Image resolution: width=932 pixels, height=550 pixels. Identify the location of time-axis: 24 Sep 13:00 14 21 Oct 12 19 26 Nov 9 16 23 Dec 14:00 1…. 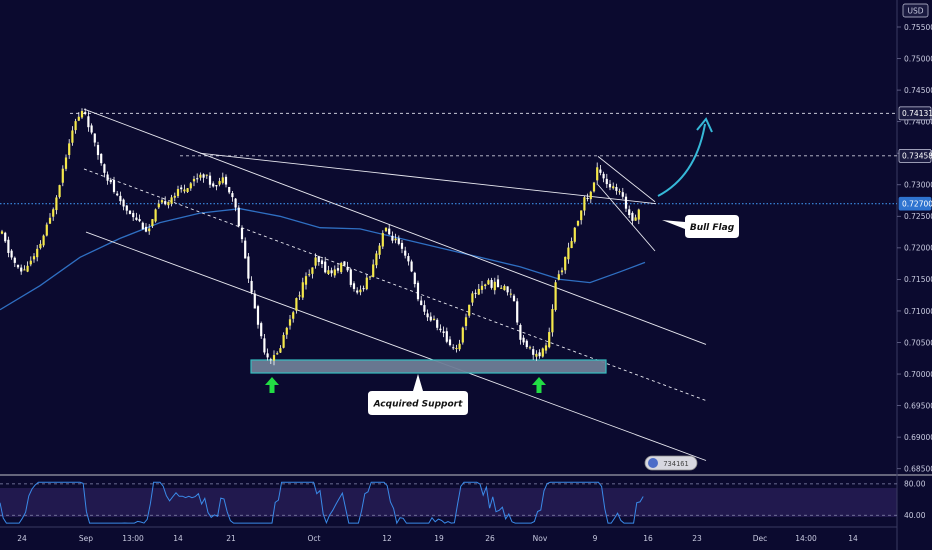
(437, 538).